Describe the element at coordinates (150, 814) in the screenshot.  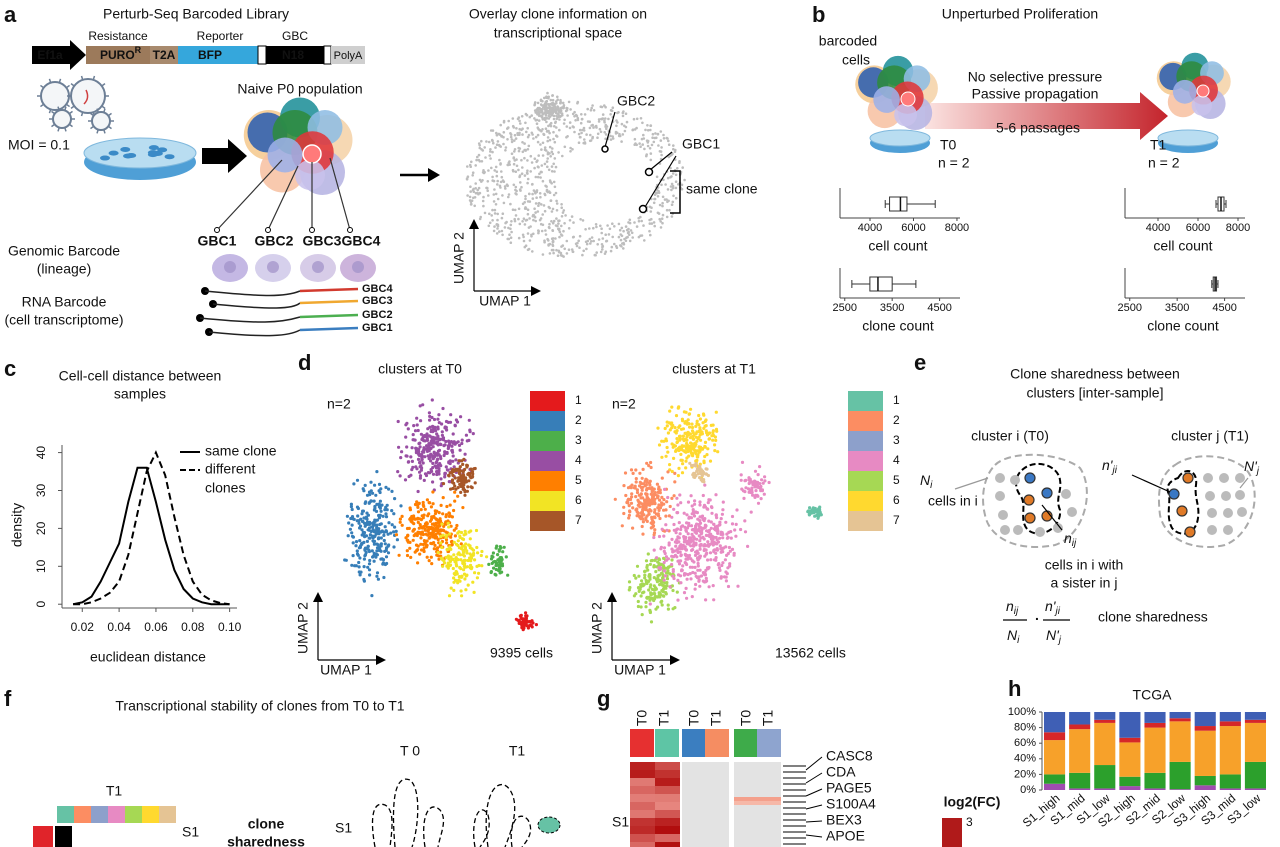
I see `heatmap-header` at that location.